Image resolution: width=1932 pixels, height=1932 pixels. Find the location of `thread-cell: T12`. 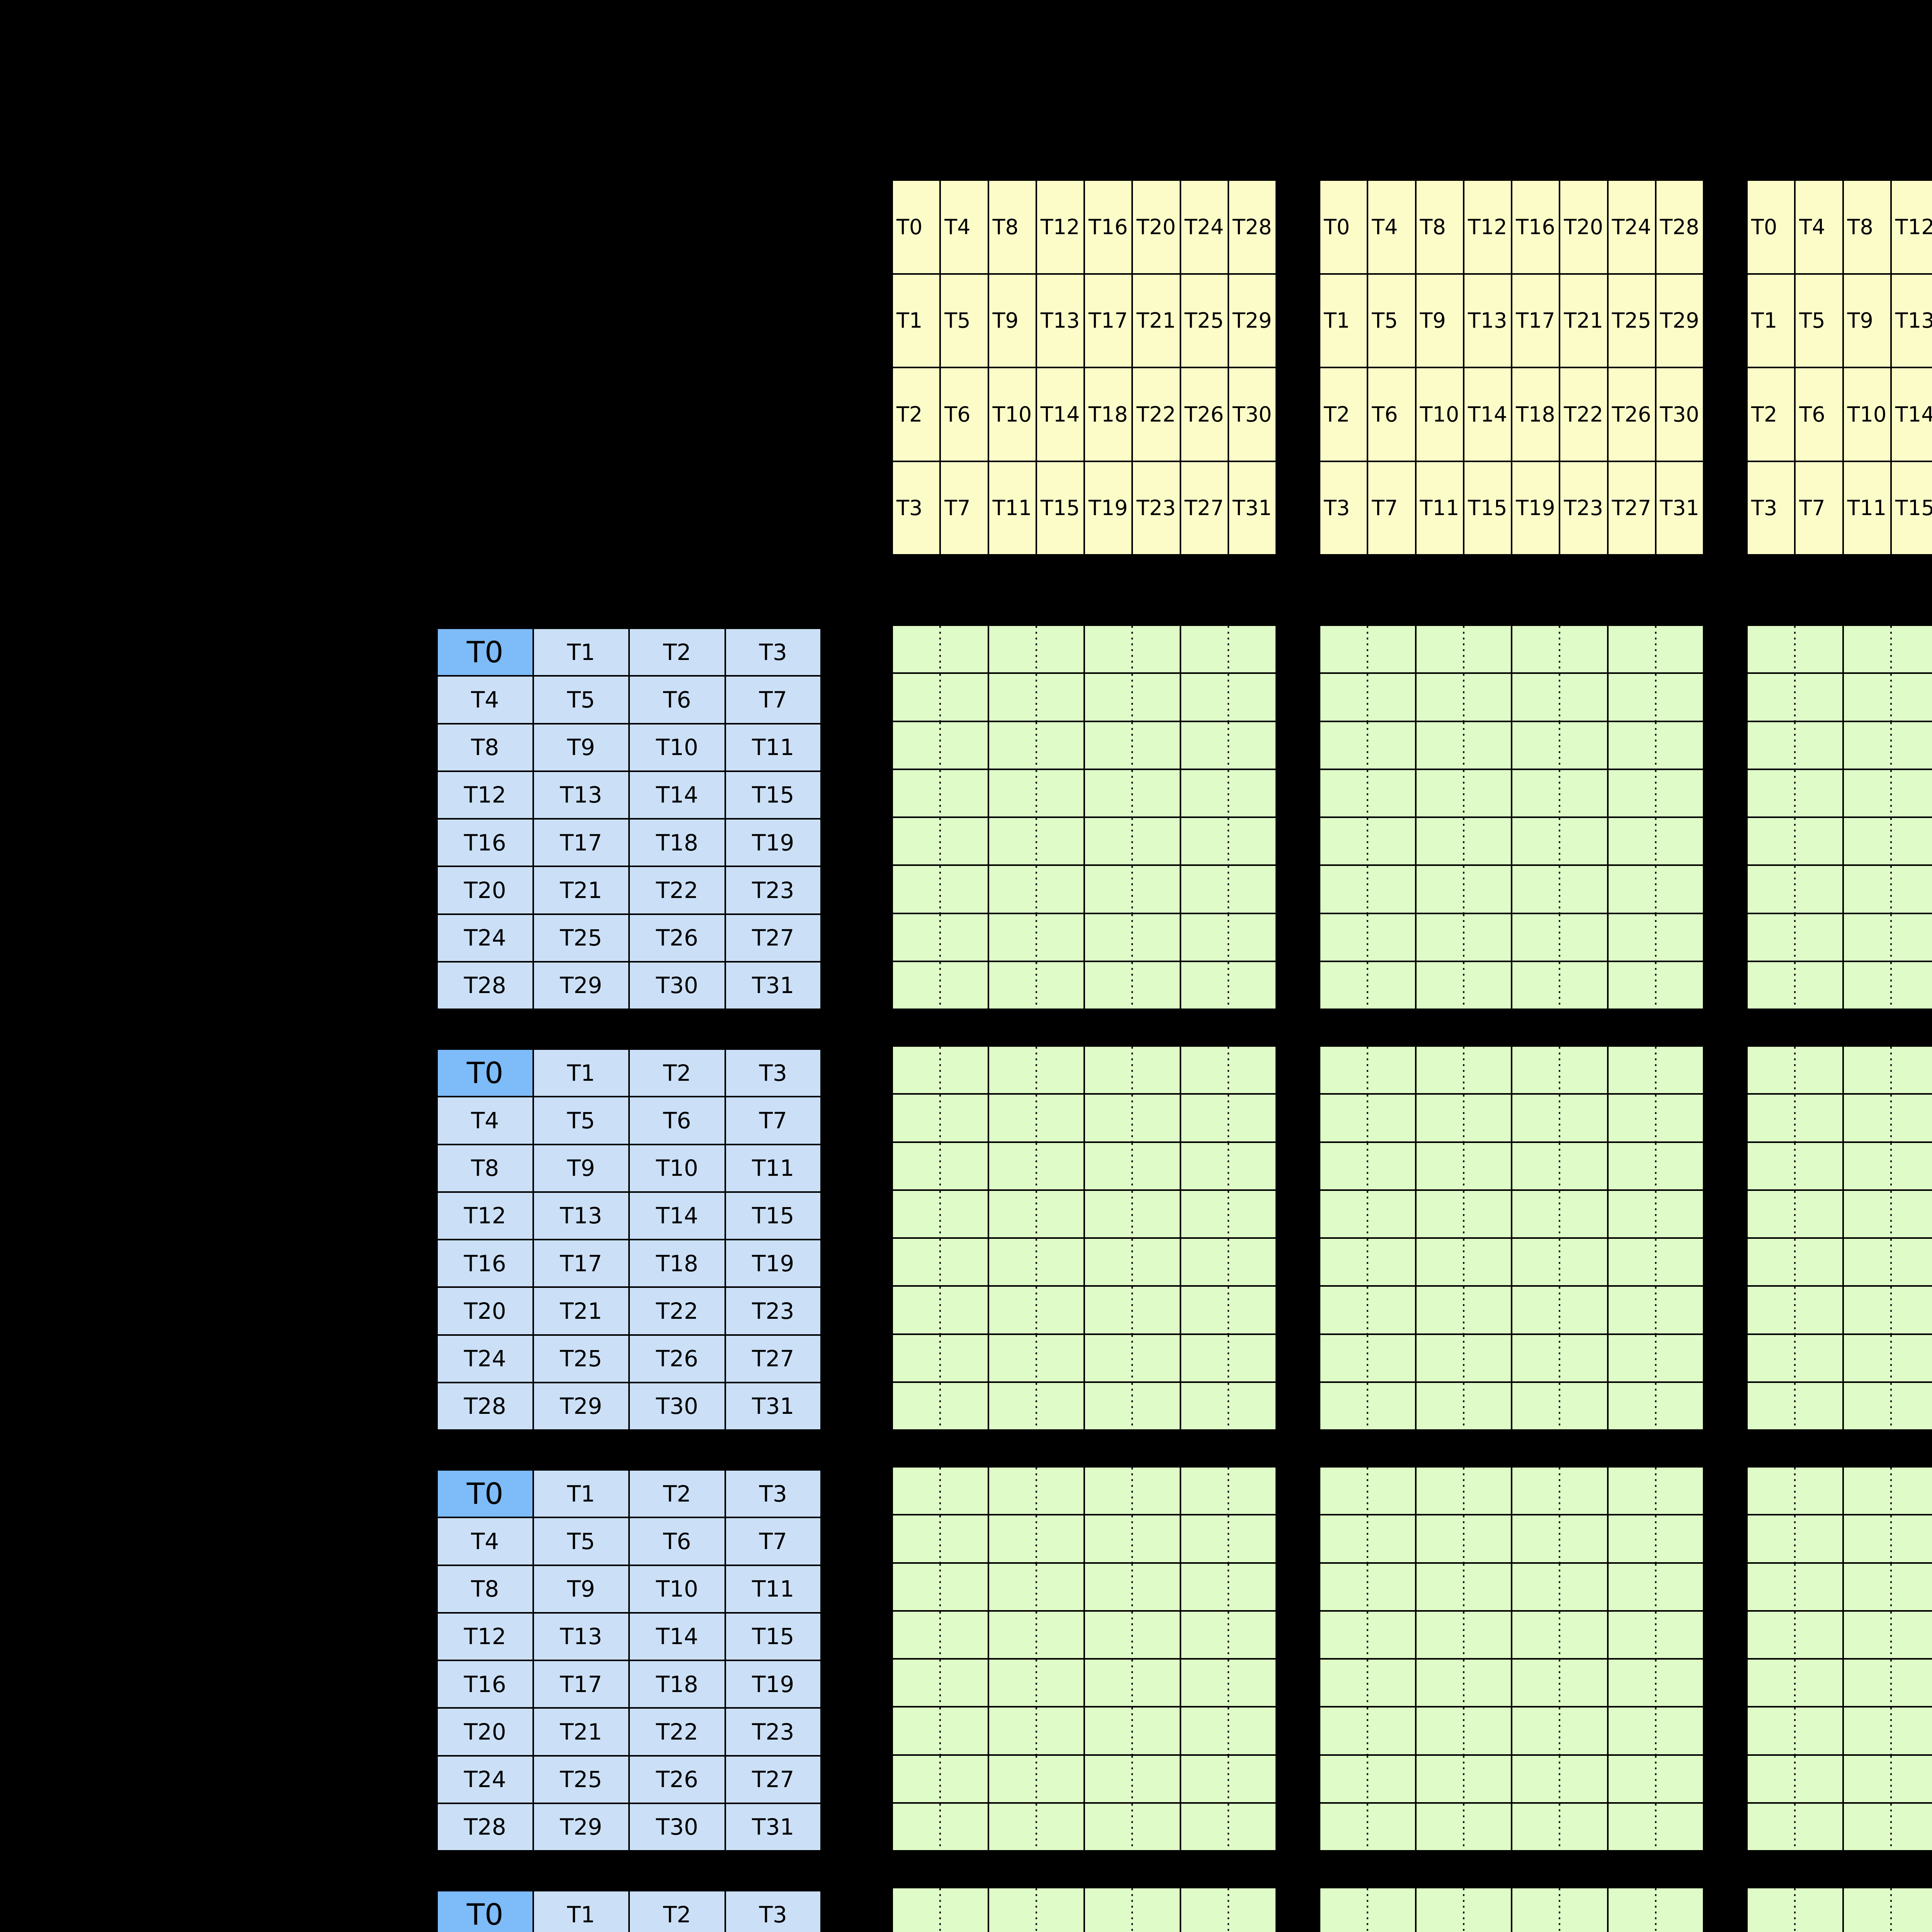

thread-cell: T12 is located at coordinates (485, 795).